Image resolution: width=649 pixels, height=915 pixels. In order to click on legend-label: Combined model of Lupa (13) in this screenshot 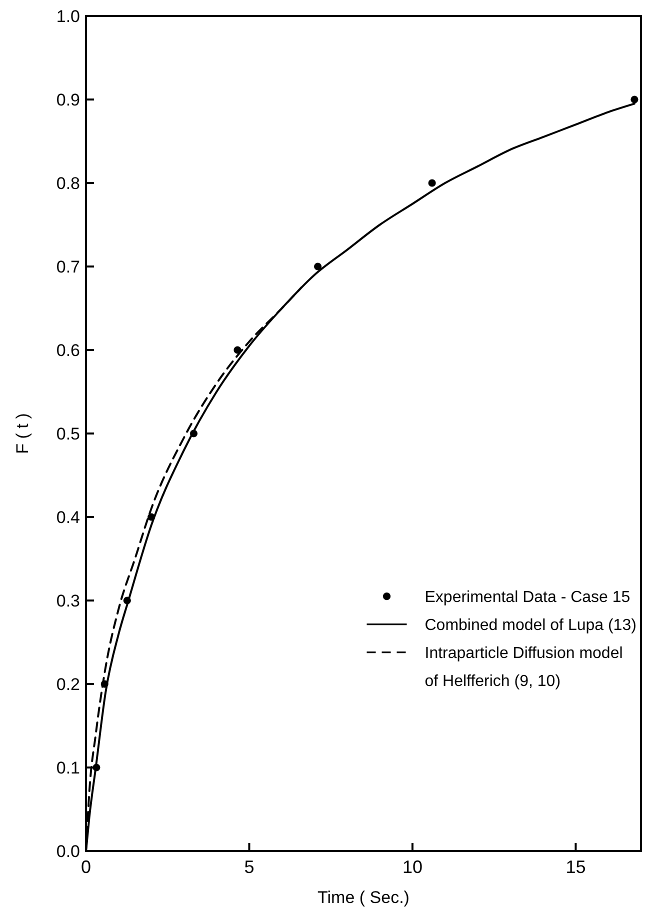, I will do `click(530, 625)`.